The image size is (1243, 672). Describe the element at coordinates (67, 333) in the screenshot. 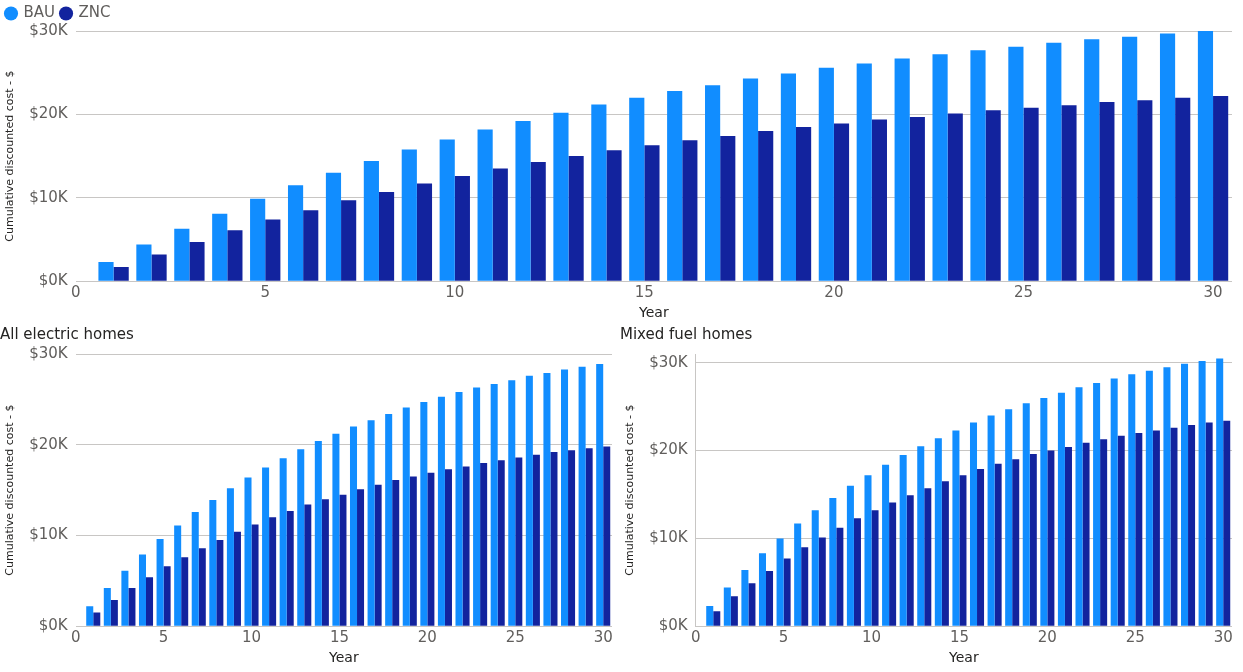

I see `chart-title: All electric homes` at that location.